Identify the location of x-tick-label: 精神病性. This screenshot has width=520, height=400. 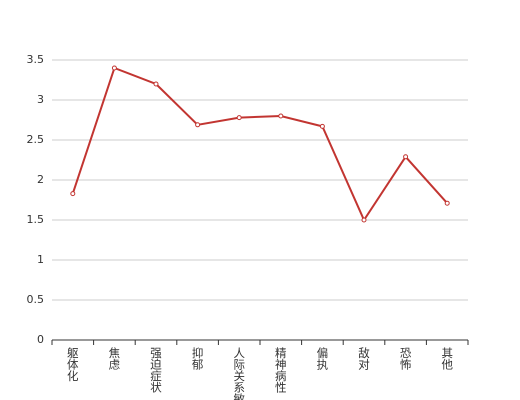
(281, 370).